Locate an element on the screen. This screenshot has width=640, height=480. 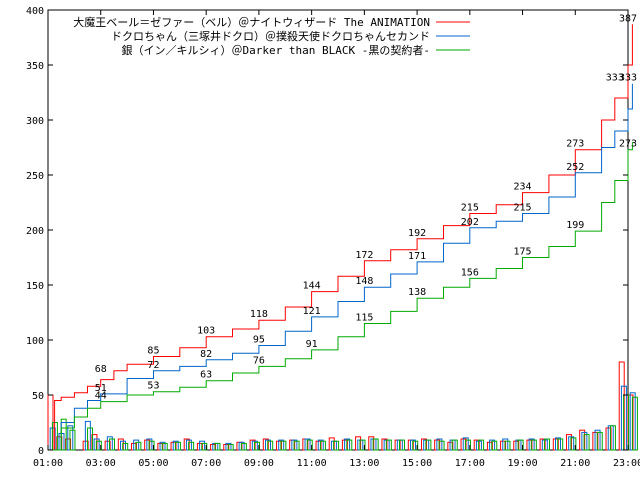
data-label: 234 is located at coordinates (523, 187).